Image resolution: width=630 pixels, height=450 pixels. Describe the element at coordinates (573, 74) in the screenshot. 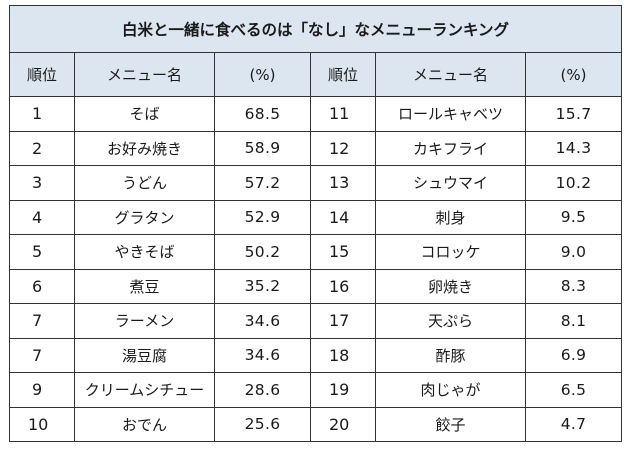

I see `header-percent-right: (%)` at that location.